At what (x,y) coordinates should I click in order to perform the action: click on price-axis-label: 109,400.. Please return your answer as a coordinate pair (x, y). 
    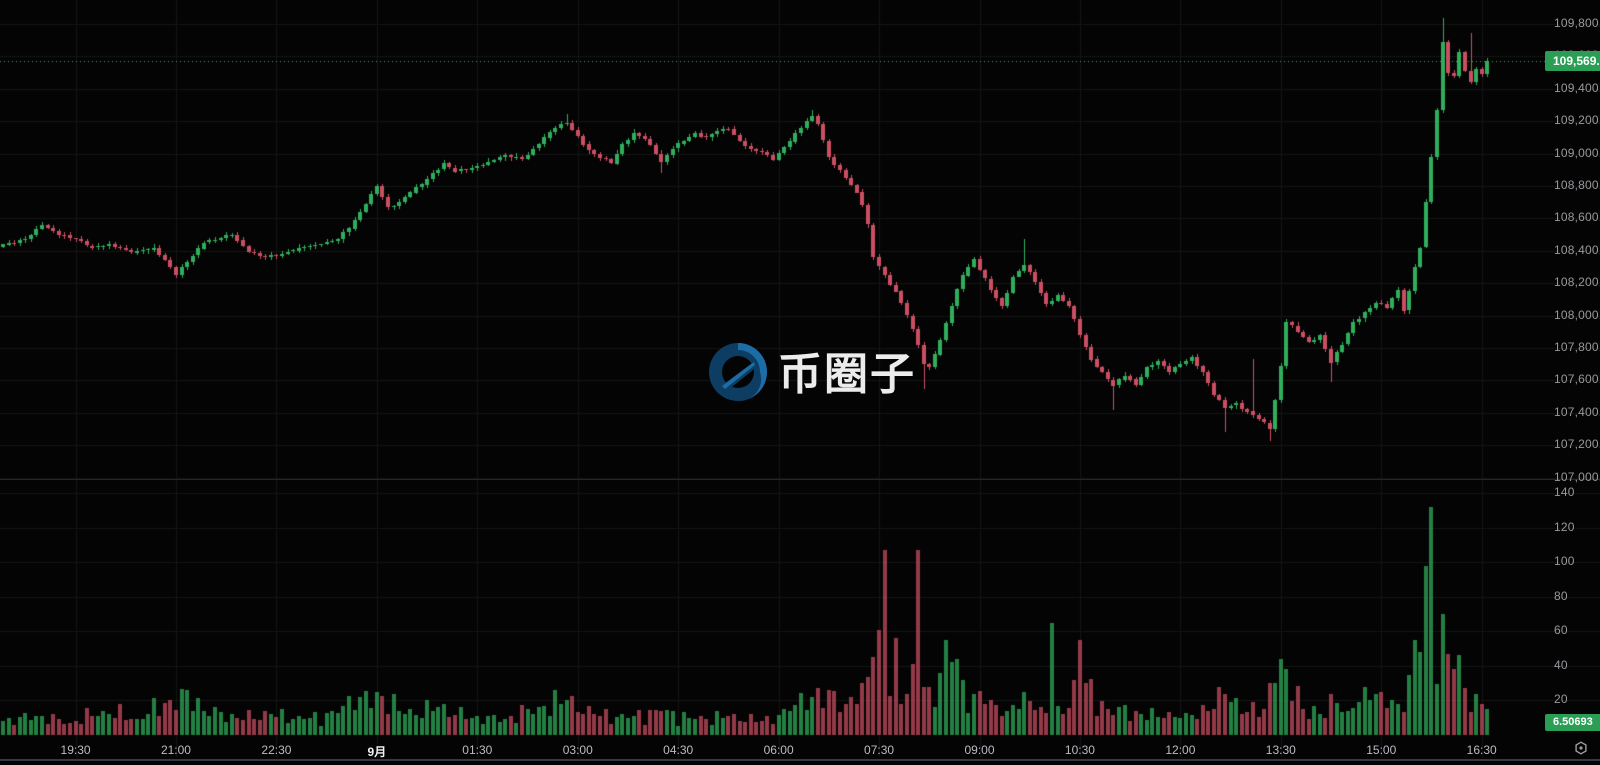
    Looking at the image, I should click on (1577, 87).